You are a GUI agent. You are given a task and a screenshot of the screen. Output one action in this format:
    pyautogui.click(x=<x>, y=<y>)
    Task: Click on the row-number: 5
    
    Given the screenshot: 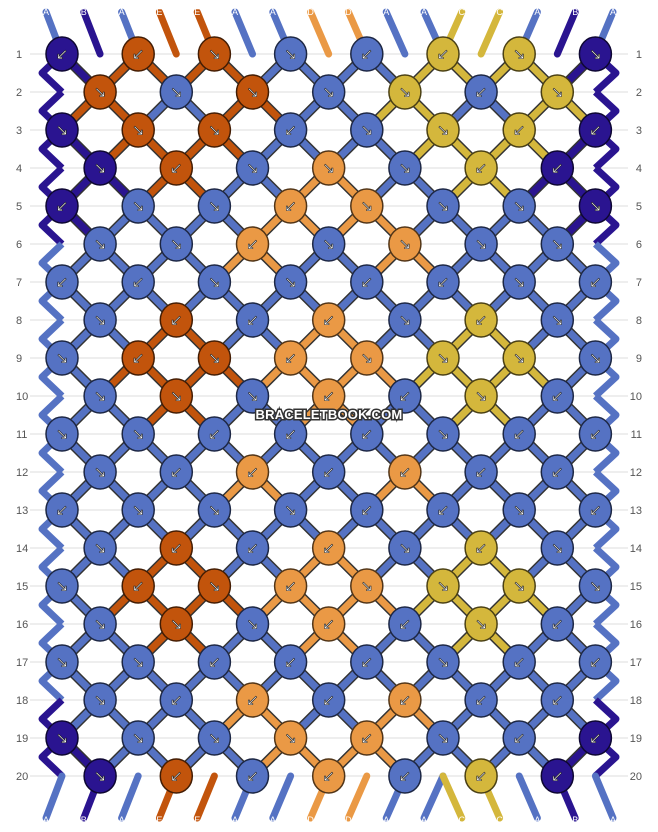 What is the action you would take?
    pyautogui.click(x=639, y=207)
    